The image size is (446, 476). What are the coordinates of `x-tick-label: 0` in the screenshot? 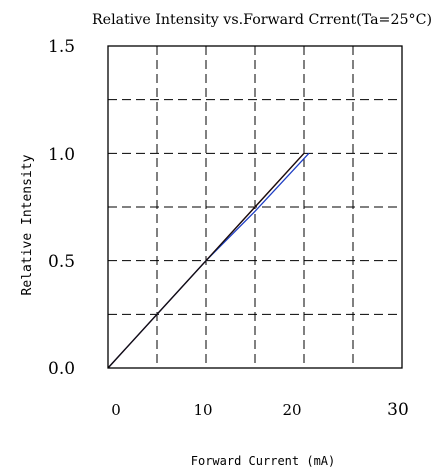 It's located at (116, 410).